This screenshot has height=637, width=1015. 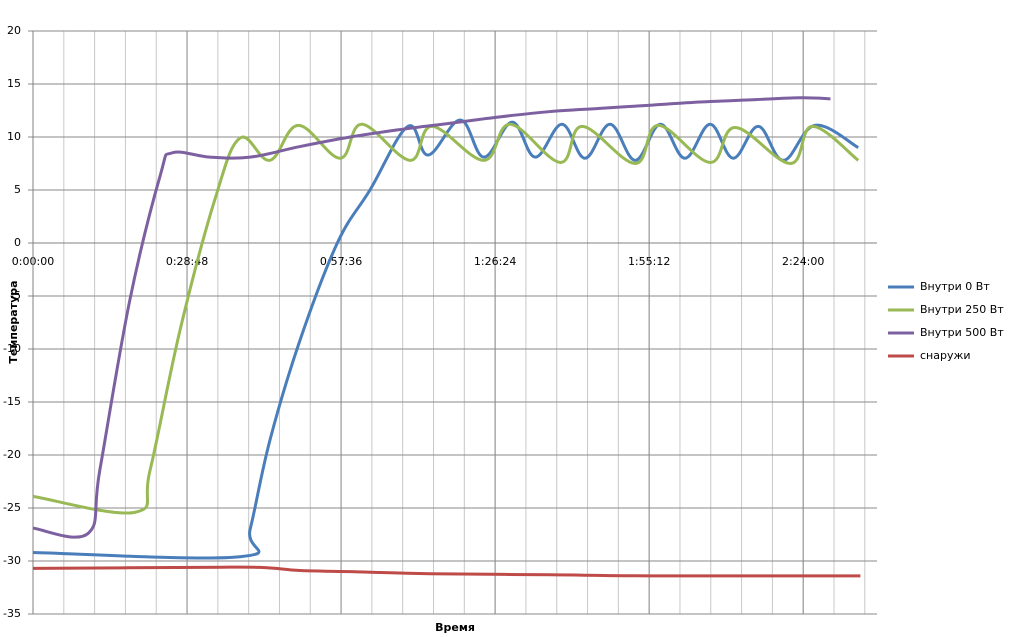 I want to click on legend-label: Внутри 250 Вт, so click(x=962, y=309).